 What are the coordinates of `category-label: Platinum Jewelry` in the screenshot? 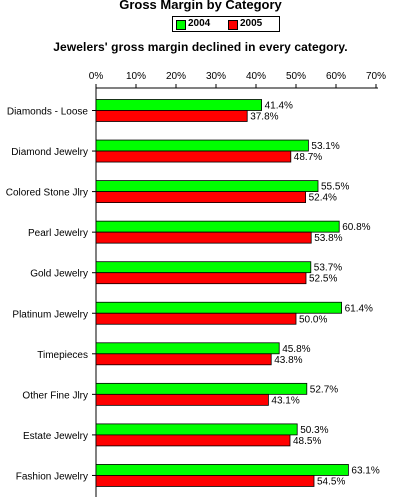 It's located at (50, 314).